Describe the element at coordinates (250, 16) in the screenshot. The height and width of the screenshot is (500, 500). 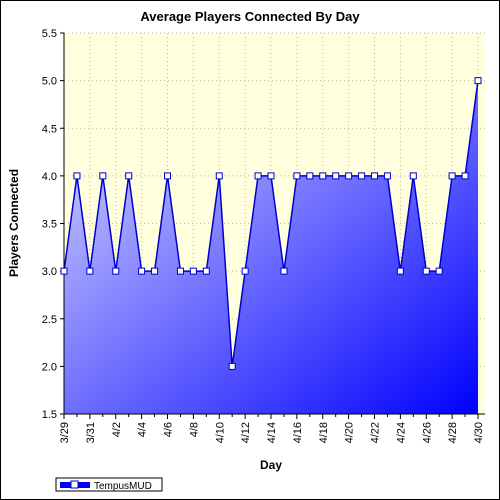
I see `chart-title: Average Players Connected By Day` at that location.